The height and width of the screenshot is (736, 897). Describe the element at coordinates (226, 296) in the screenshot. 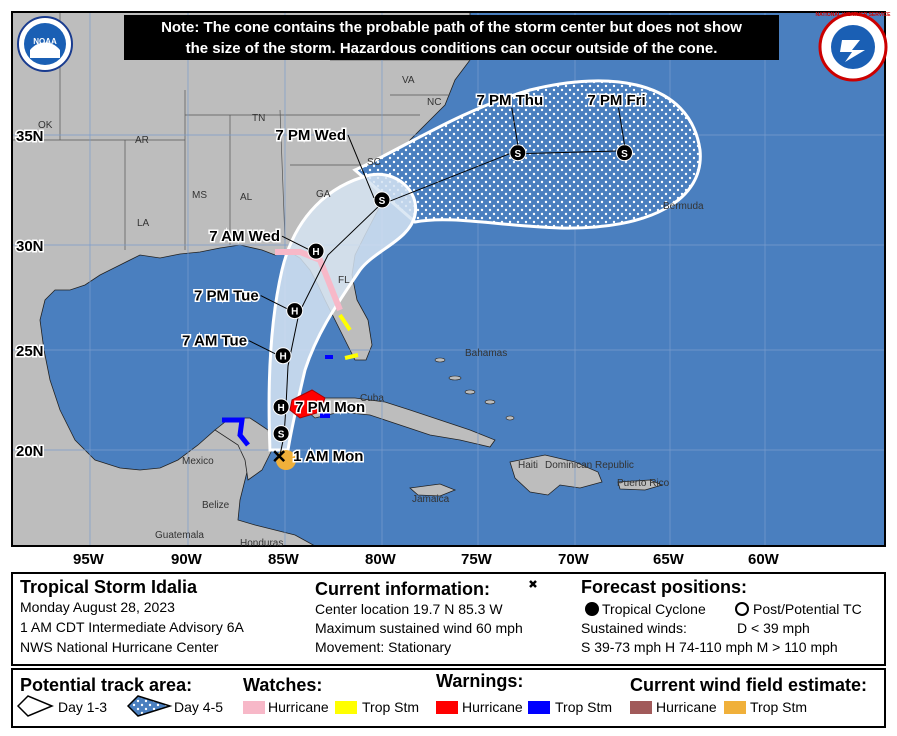

I see `forecast-time-label: 7 PM Tue` at that location.